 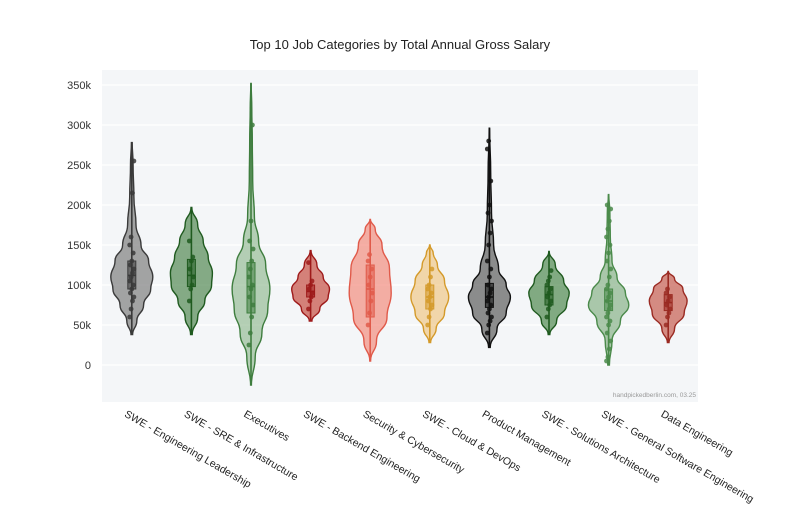 What do you see at coordinates (414, 442) in the screenshot?
I see `x-tick-label: Security & Cybersecurity` at bounding box center [414, 442].